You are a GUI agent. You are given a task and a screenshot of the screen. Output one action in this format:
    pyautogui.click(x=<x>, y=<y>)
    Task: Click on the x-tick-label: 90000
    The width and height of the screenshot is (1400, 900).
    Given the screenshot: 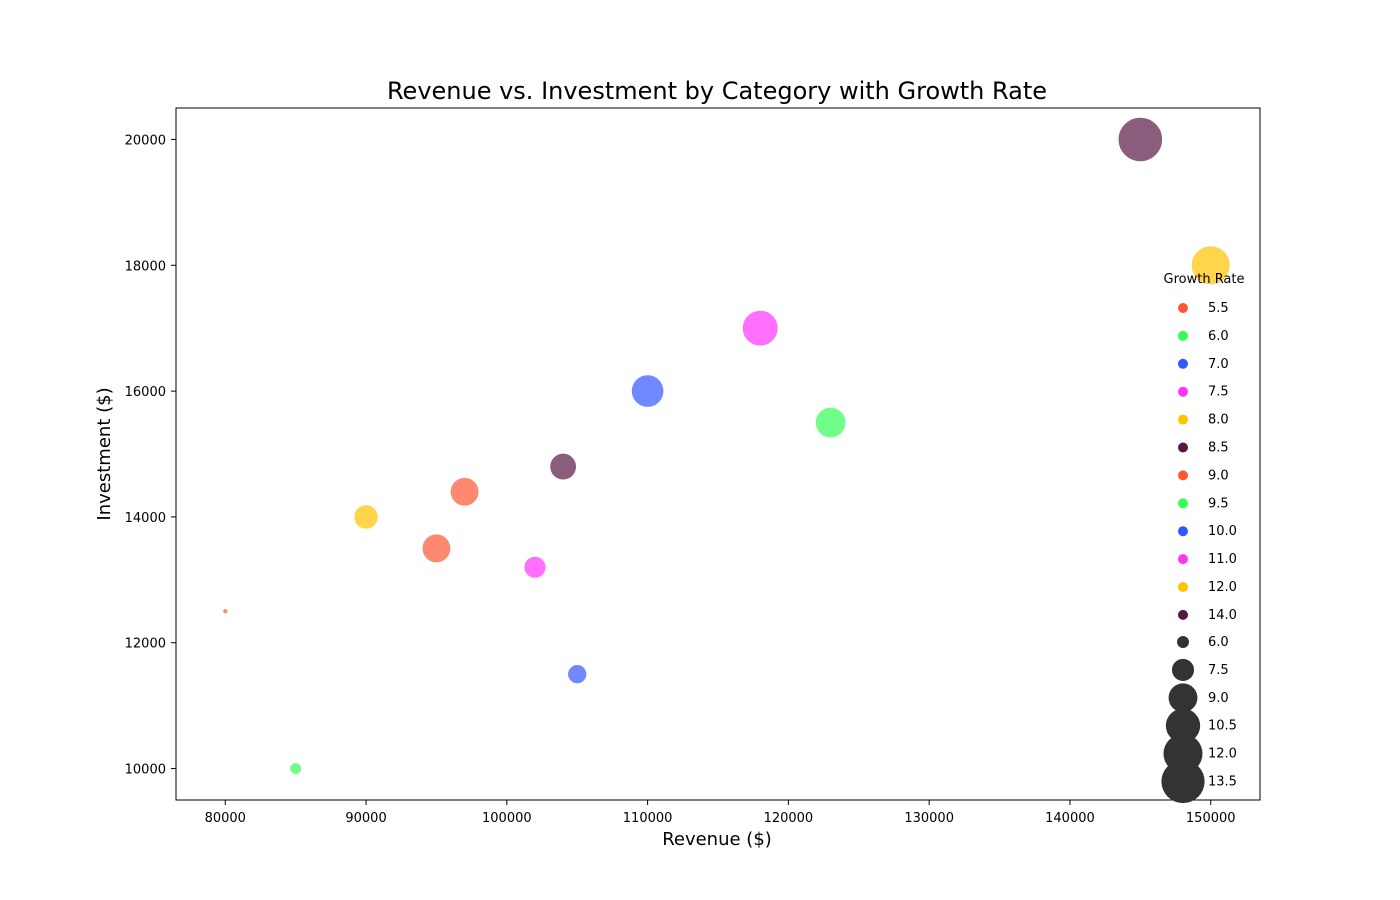 What is the action you would take?
    pyautogui.click(x=365, y=818)
    